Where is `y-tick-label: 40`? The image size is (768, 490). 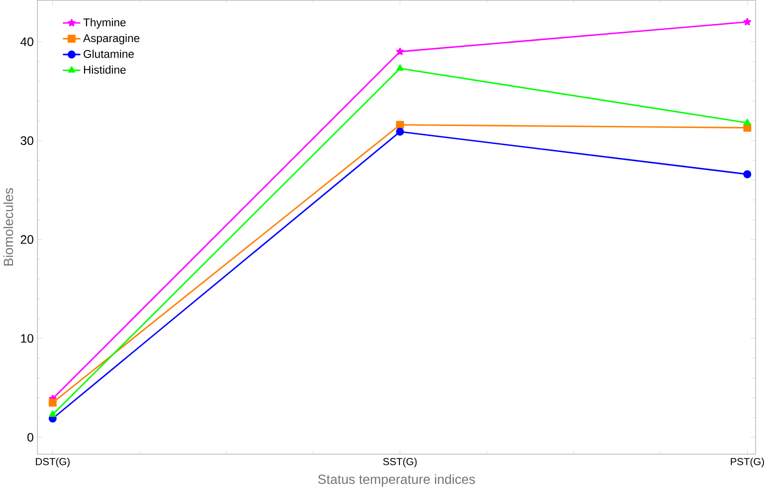
y-tick-label: 40 is located at coordinates (27, 41).